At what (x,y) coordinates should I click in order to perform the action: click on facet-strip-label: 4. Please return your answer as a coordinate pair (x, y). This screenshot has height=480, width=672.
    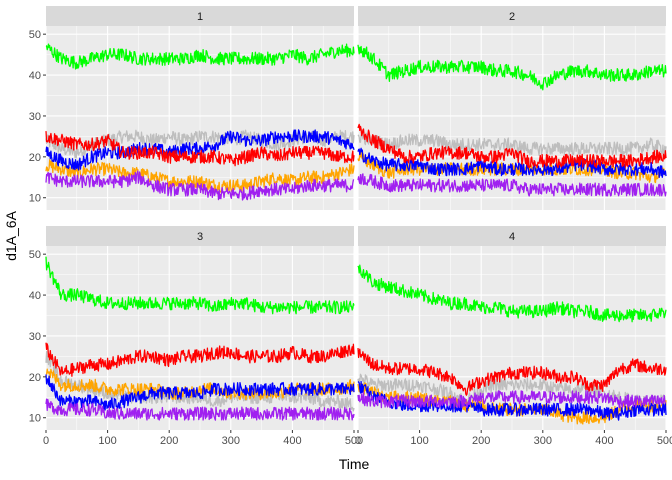
    Looking at the image, I should click on (512, 237).